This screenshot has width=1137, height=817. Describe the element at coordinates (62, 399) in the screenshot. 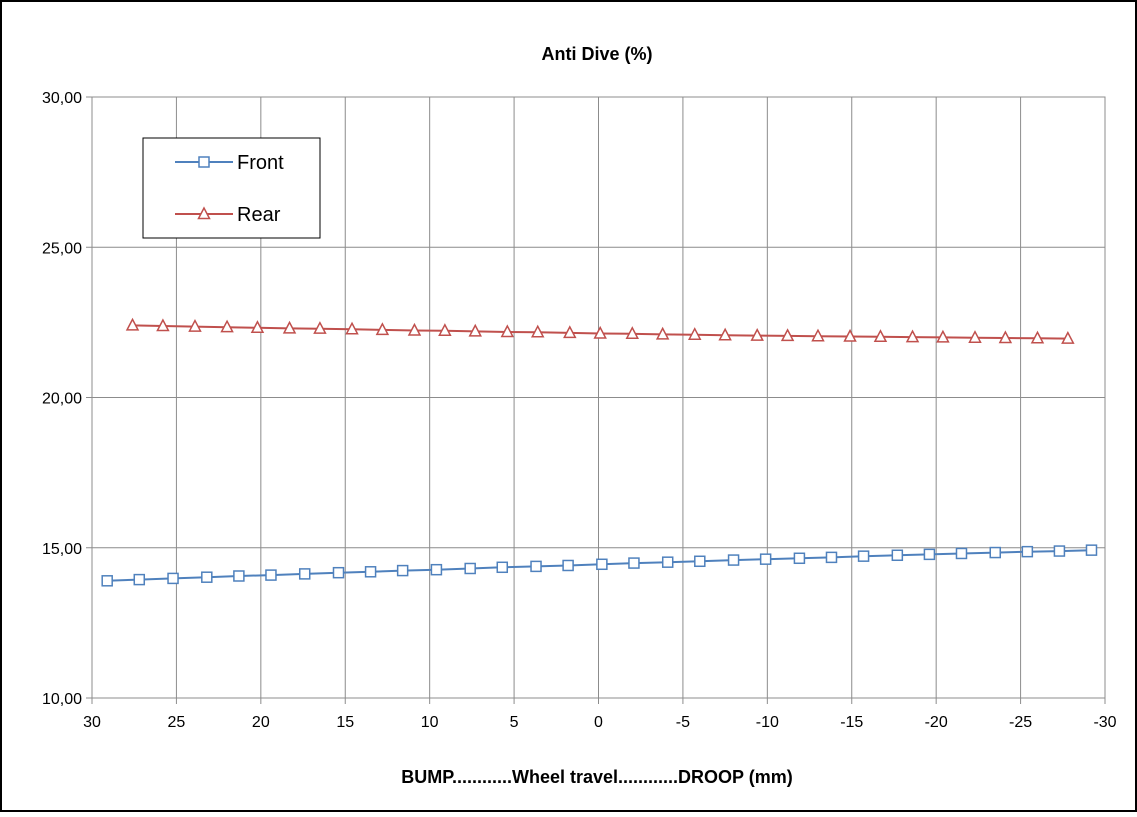

I see `y-tick-label: 20,00` at that location.